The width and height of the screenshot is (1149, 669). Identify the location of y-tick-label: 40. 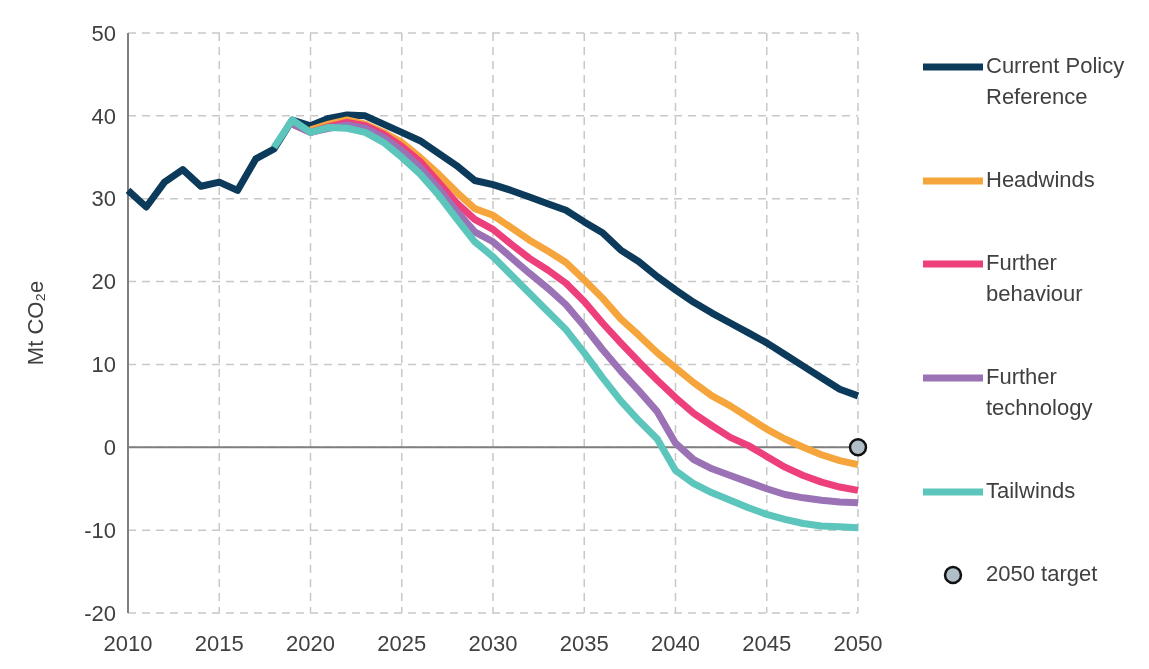
(103, 116).